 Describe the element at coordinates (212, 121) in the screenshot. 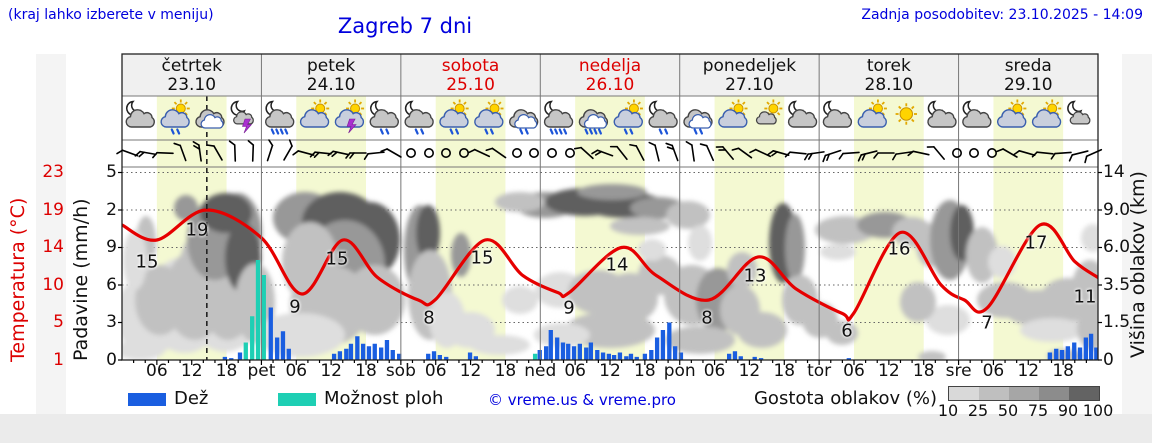

I see `white-cloud-icon` at that location.